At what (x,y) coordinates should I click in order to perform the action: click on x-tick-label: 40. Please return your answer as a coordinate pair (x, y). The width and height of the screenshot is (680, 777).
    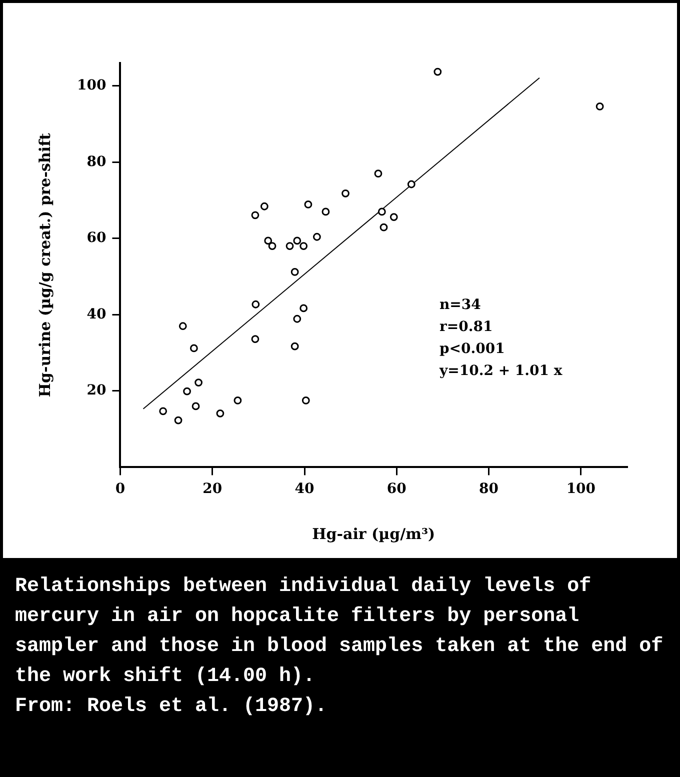
    Looking at the image, I should click on (304, 489).